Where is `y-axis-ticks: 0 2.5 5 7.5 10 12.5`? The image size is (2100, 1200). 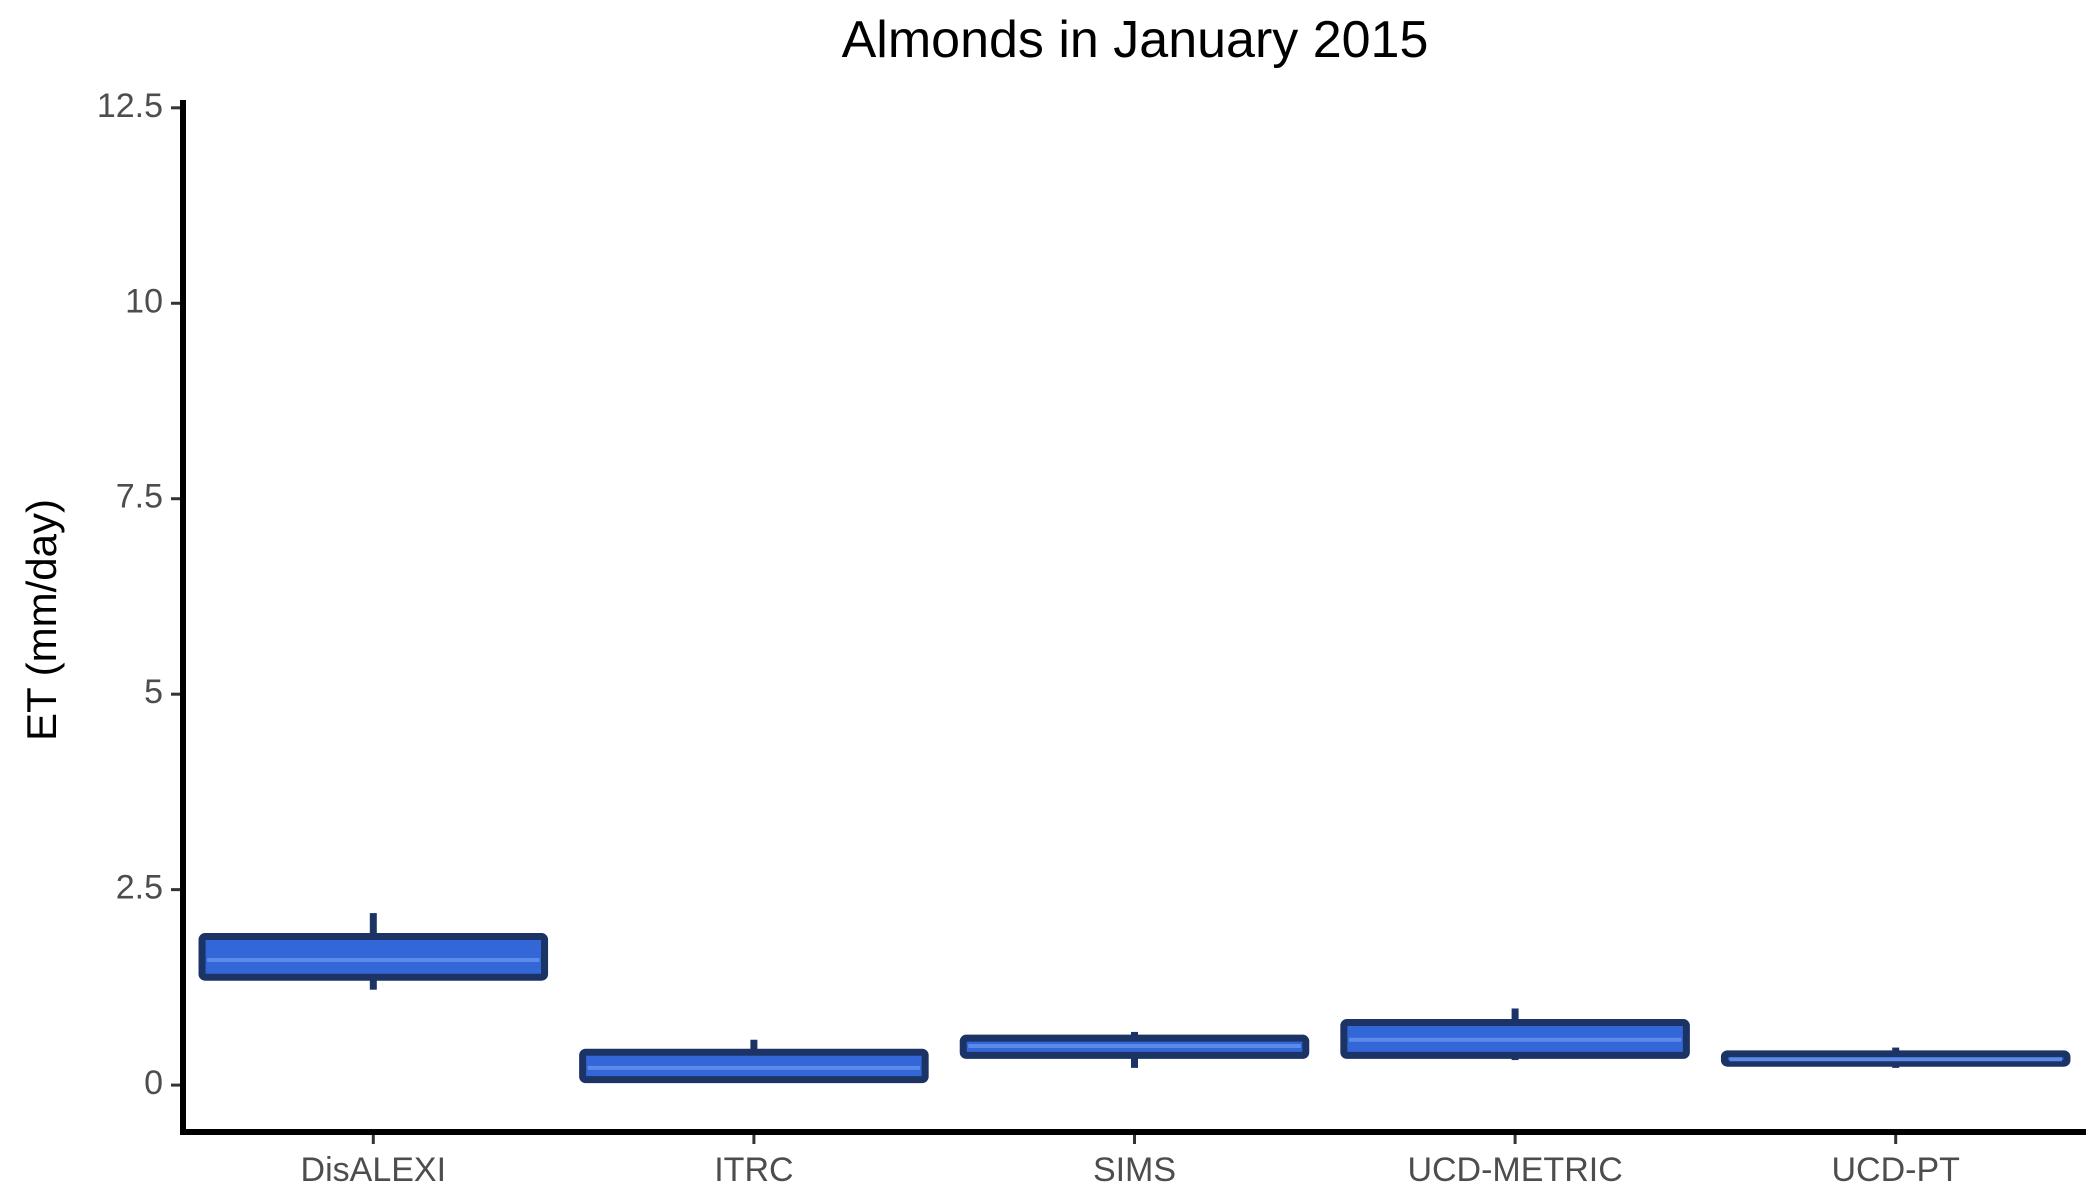
y-axis-ticks: 0 2.5 5 7.5 10 12.5 is located at coordinates (140, 594).